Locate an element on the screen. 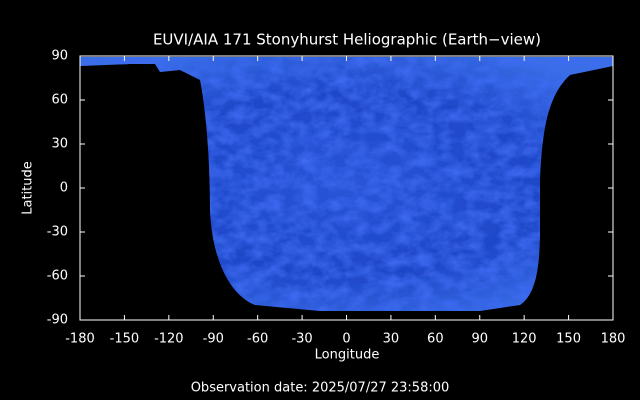  annotation: Observation date: 2025/07/27 23:58:00 is located at coordinates (320, 388).